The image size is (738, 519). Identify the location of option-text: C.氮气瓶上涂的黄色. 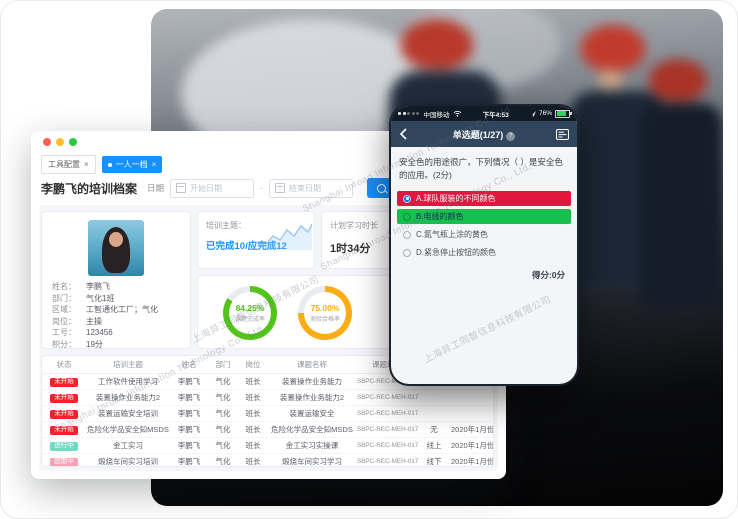
(452, 235).